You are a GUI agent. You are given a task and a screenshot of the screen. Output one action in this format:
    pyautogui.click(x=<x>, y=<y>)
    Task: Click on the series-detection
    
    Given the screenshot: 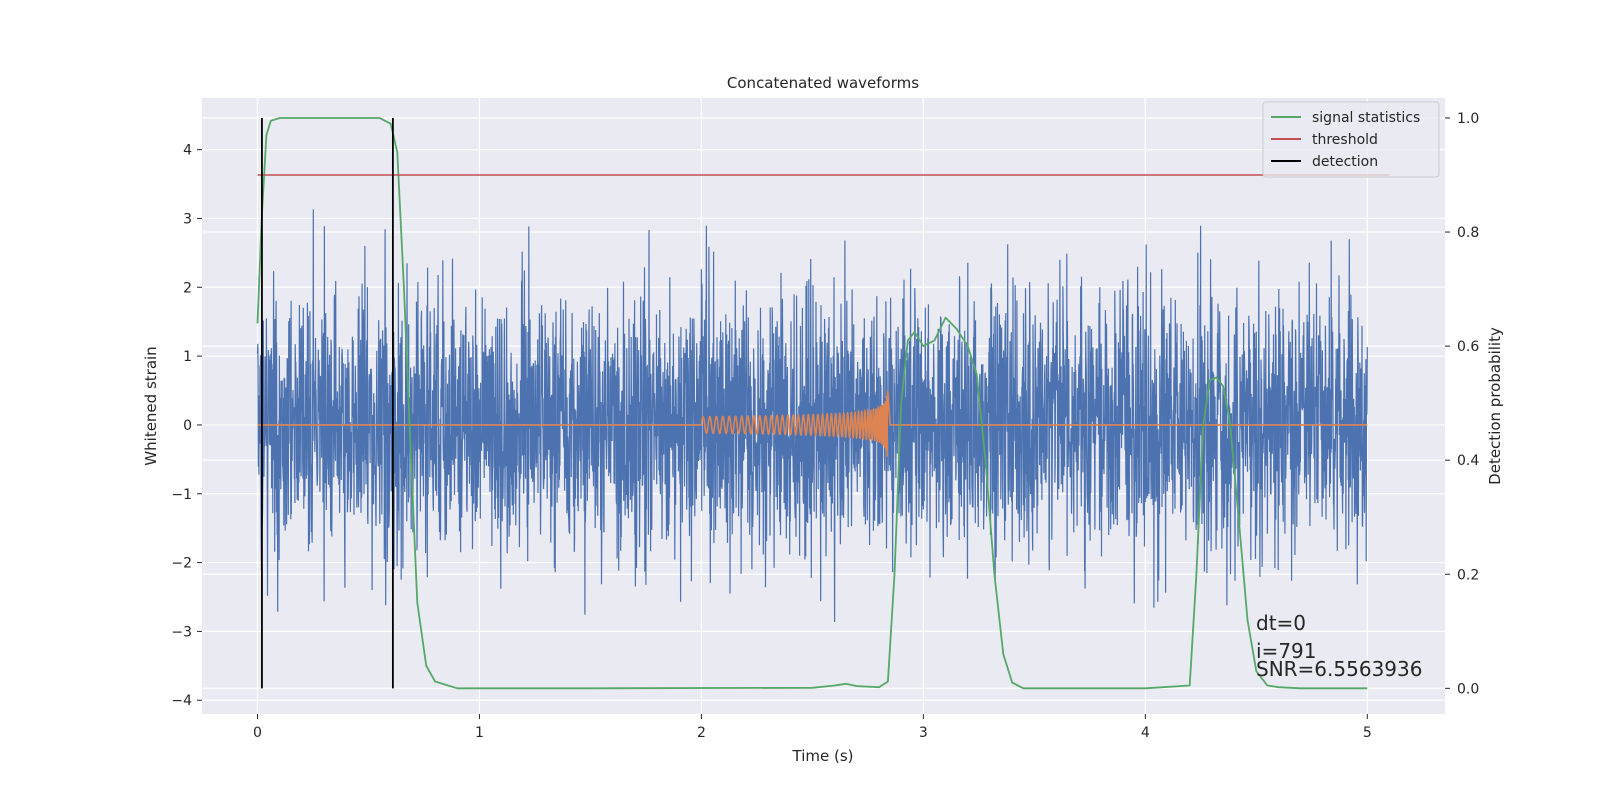 What is the action you would take?
    pyautogui.click(x=327, y=403)
    